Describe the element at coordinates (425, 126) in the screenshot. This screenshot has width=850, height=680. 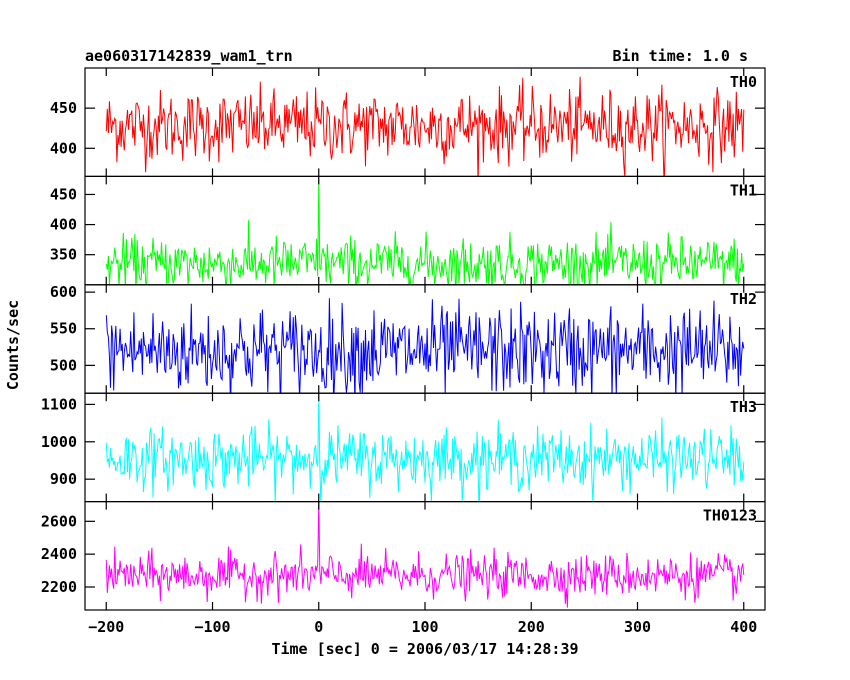
I see `series-line-th0` at that location.